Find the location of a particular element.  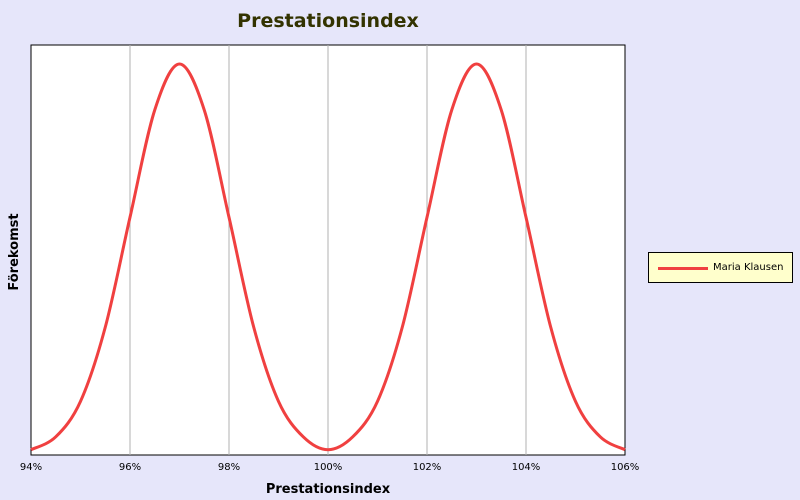

x-axis-ticks: 94% 96% 98% 100% 102% 104% 106% is located at coordinates (329, 467).